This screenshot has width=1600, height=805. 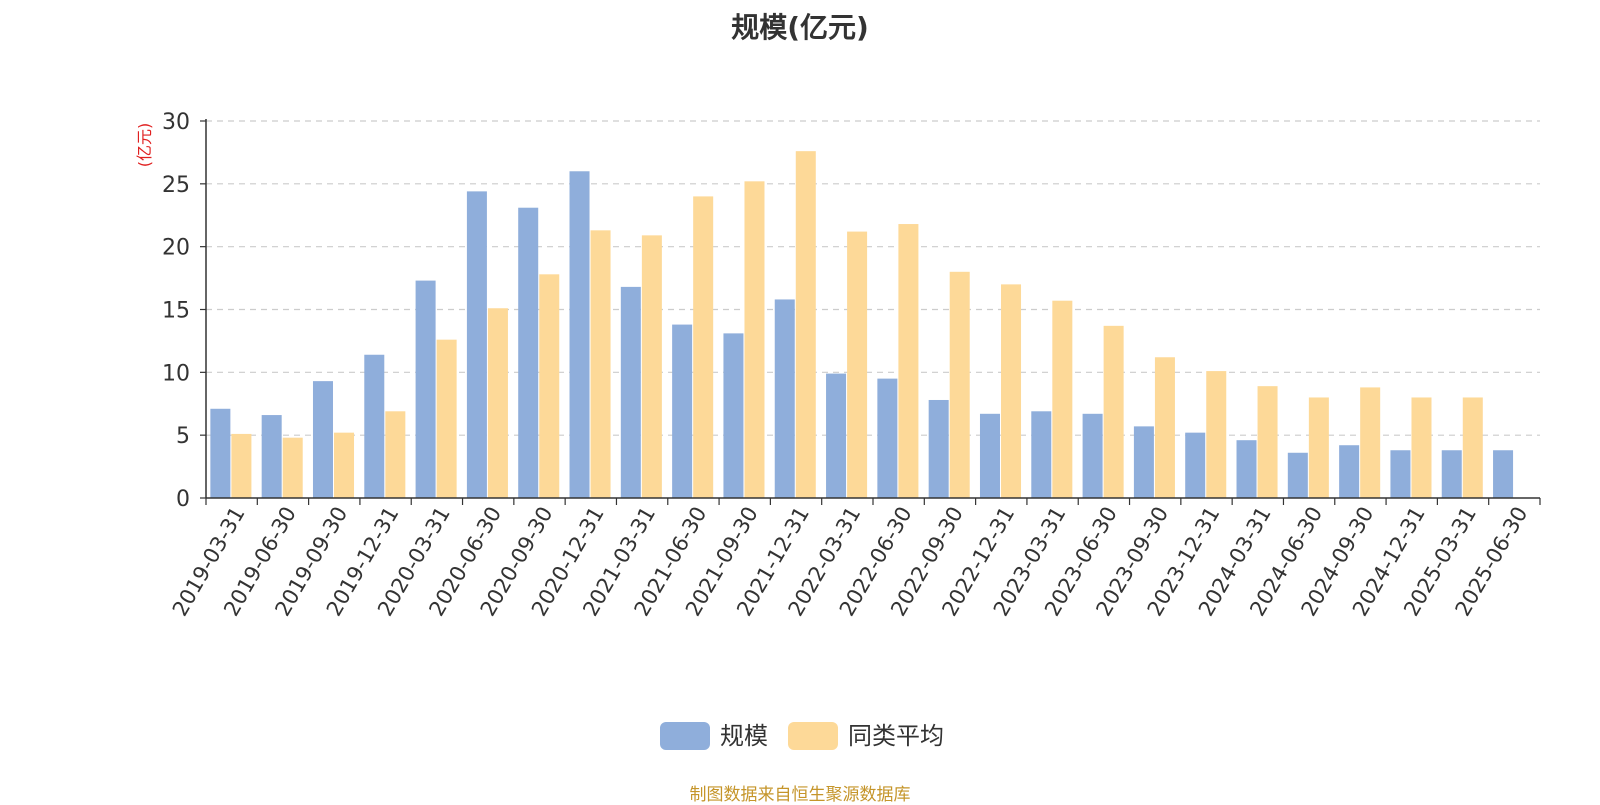 What do you see at coordinates (176, 185) in the screenshot?
I see `y-tick-label: 25` at bounding box center [176, 185].